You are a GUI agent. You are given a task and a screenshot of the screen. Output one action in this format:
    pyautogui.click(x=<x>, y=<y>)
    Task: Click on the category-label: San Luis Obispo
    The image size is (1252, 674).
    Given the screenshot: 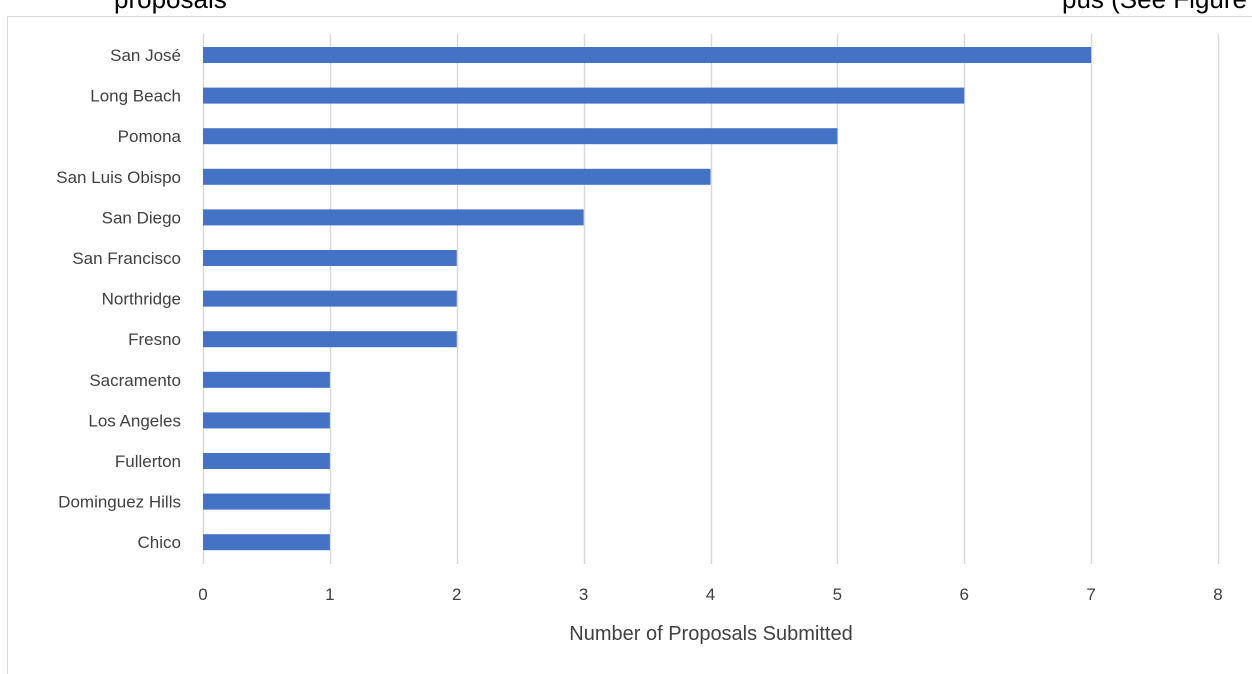 What is the action you would take?
    pyautogui.click(x=118, y=177)
    